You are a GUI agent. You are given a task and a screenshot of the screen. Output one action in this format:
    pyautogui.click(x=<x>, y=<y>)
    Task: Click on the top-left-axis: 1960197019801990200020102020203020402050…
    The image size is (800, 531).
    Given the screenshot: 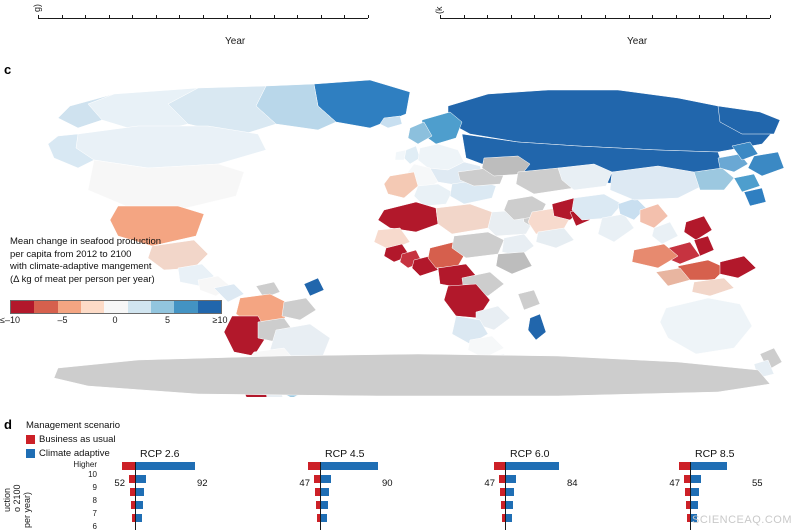 What is the action you would take?
    pyautogui.click(x=208, y=23)
    